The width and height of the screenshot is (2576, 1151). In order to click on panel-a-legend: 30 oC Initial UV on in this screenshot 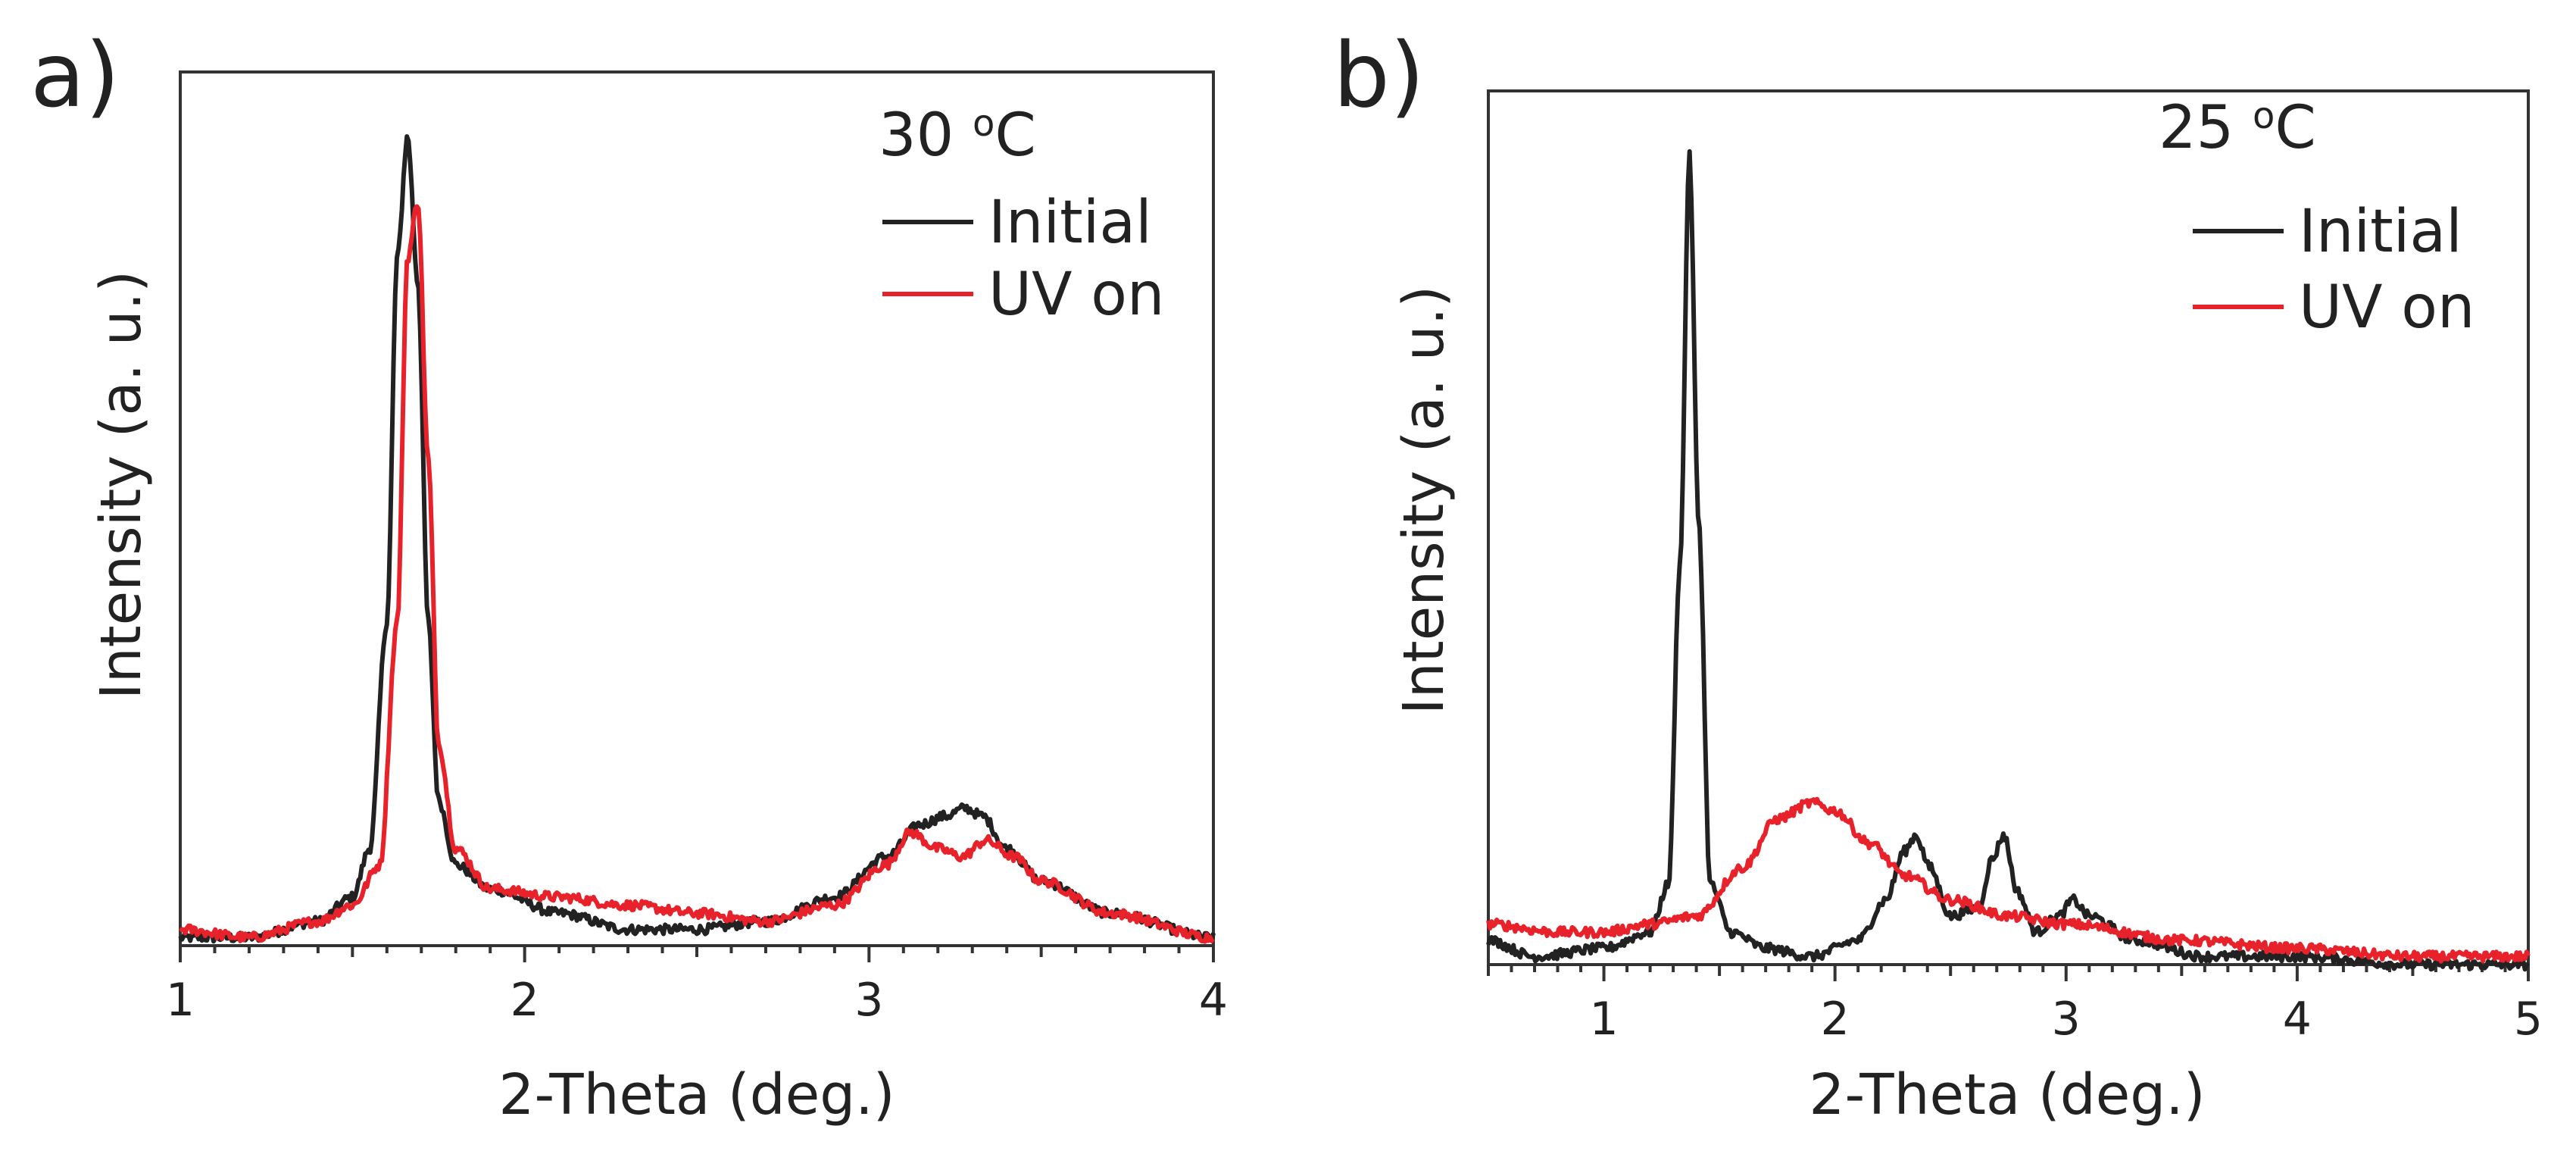, I will do `click(1022, 215)`.